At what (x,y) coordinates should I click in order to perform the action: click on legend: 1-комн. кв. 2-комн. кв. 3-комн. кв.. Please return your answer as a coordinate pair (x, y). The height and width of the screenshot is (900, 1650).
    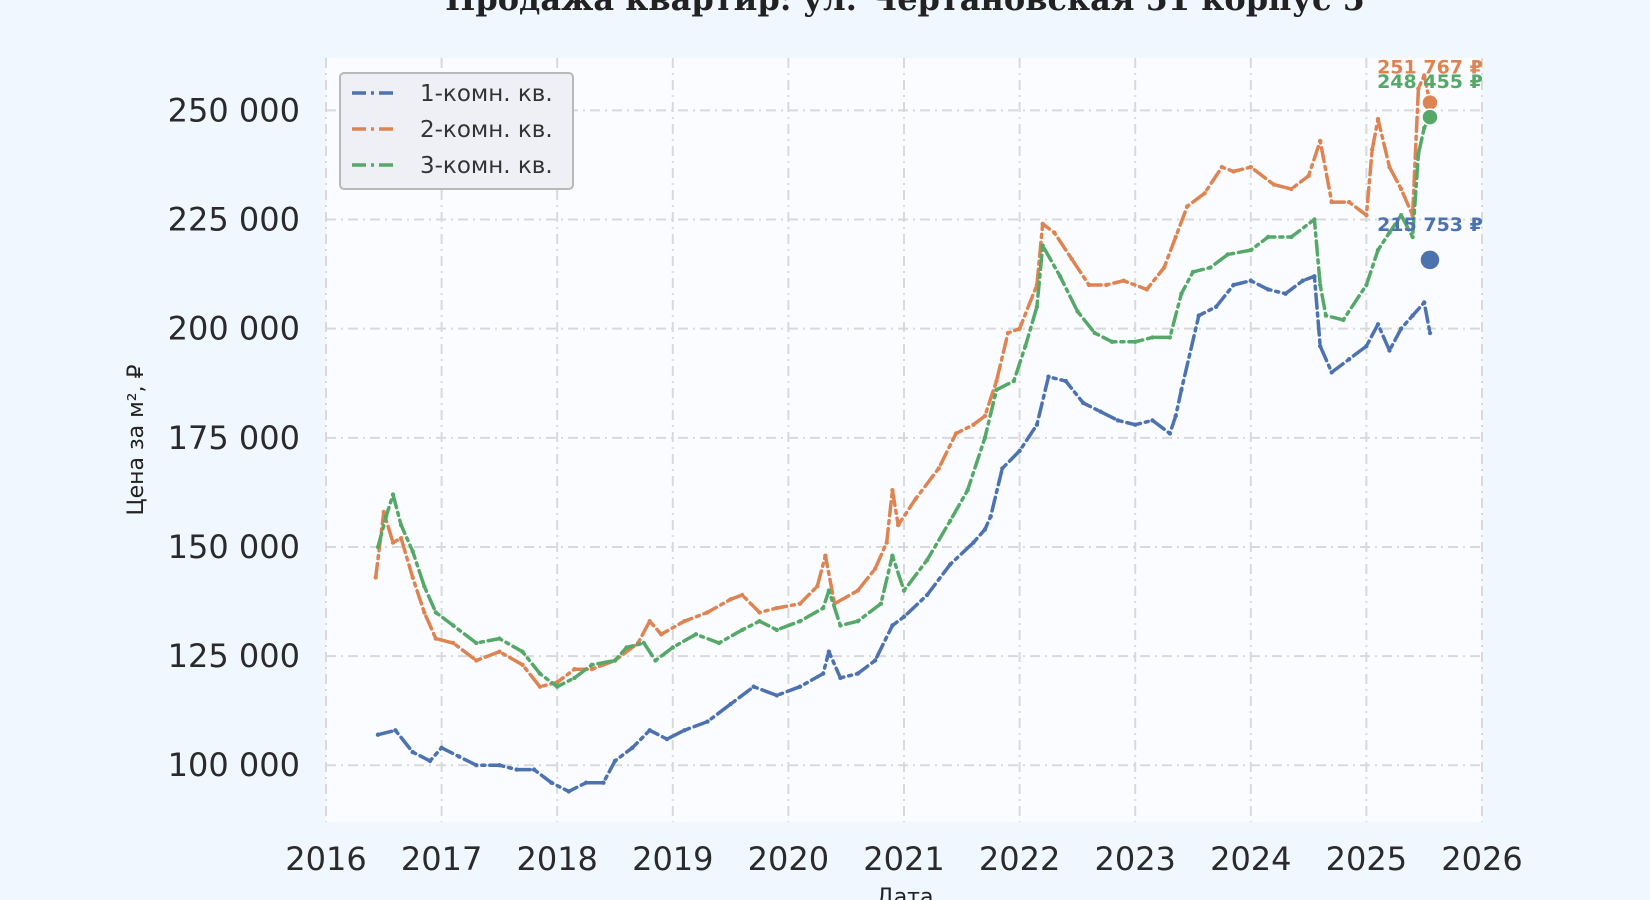
    Looking at the image, I should click on (456, 131).